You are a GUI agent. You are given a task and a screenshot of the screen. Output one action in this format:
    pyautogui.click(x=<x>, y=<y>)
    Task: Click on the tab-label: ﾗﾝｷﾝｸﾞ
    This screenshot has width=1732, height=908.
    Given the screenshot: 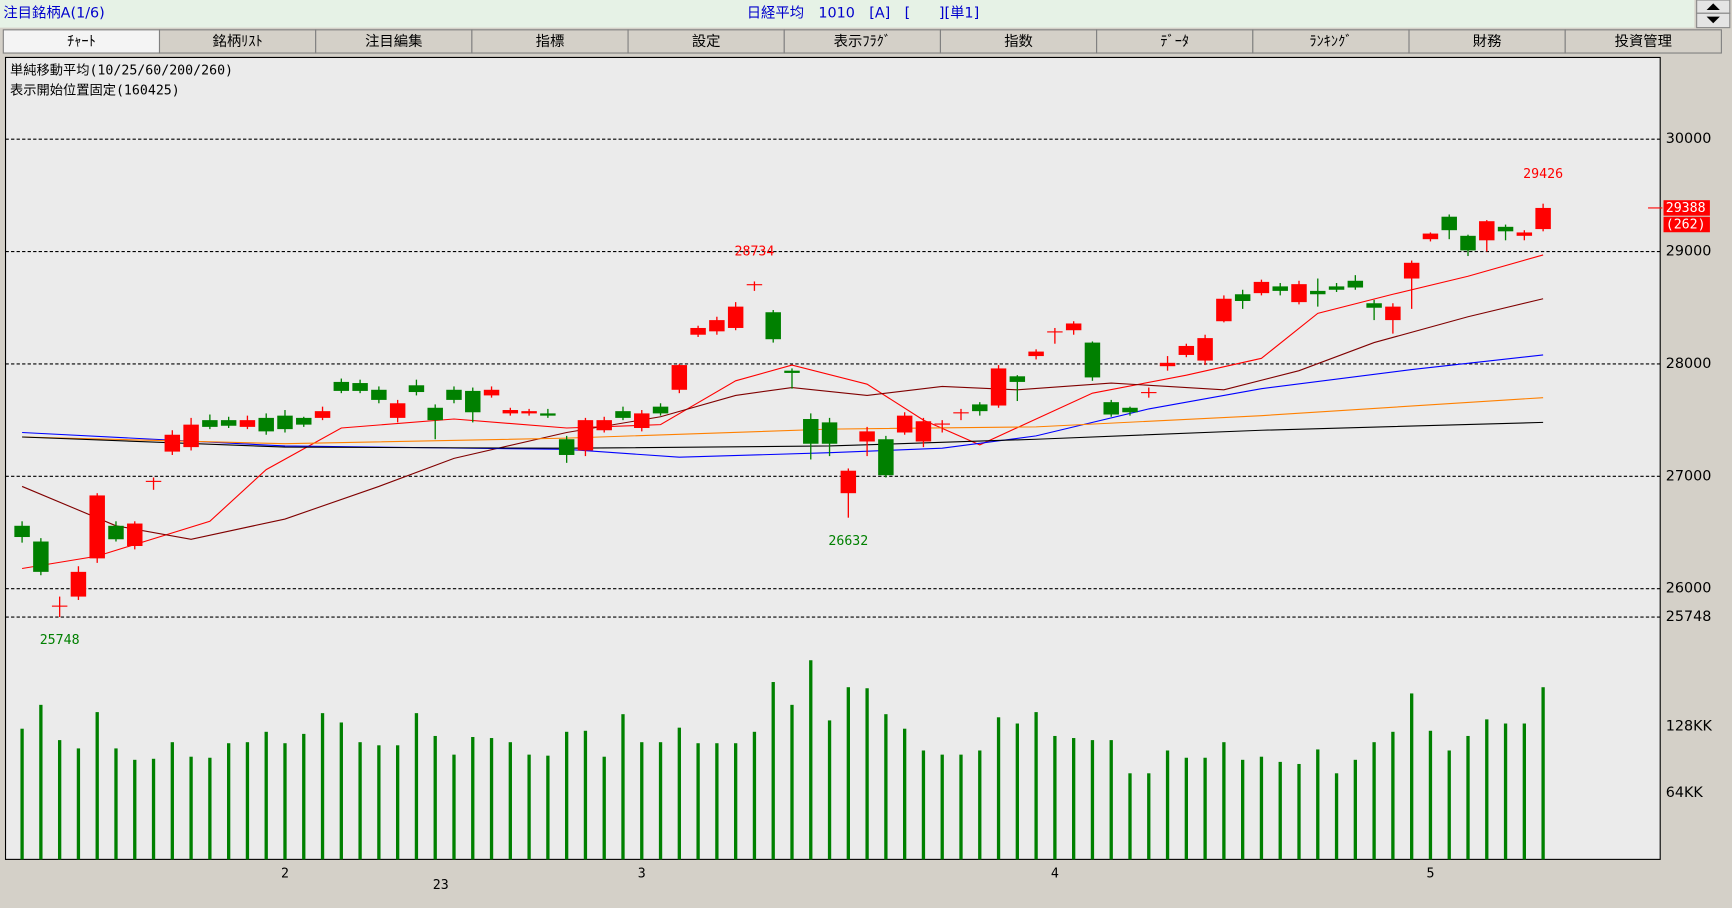 What is the action you would take?
    pyautogui.click(x=1330, y=41)
    